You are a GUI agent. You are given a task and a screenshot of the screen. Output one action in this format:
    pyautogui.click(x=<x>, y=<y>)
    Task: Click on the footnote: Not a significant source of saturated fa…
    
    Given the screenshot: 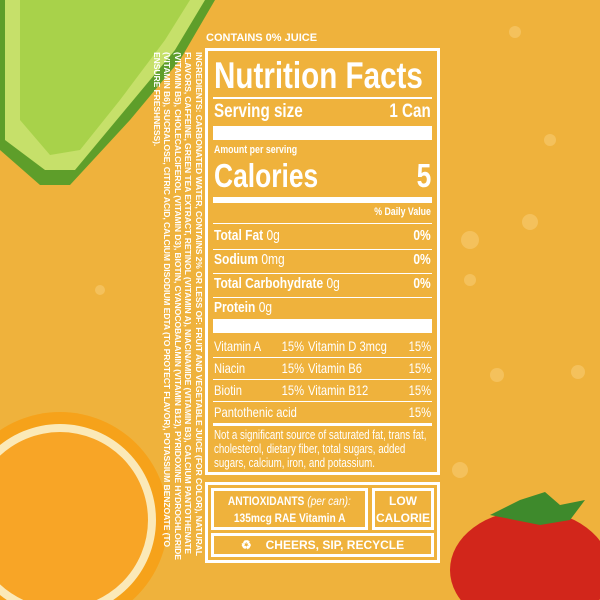 What is the action you would take?
    pyautogui.click(x=320, y=449)
    